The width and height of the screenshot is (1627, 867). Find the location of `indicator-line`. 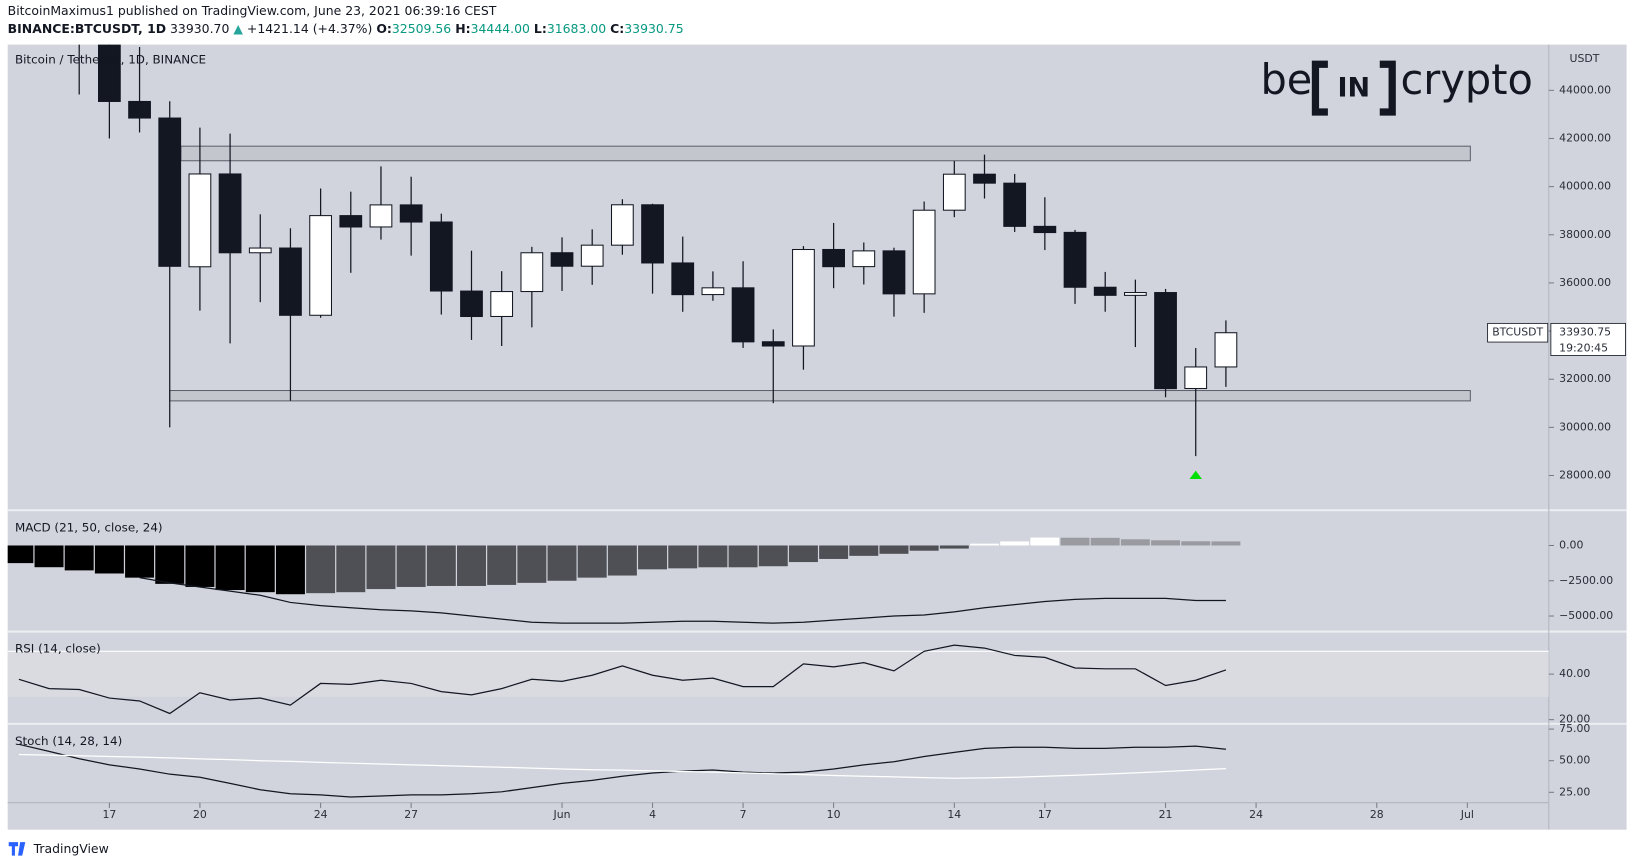

indicator-line is located at coordinates (622, 766).